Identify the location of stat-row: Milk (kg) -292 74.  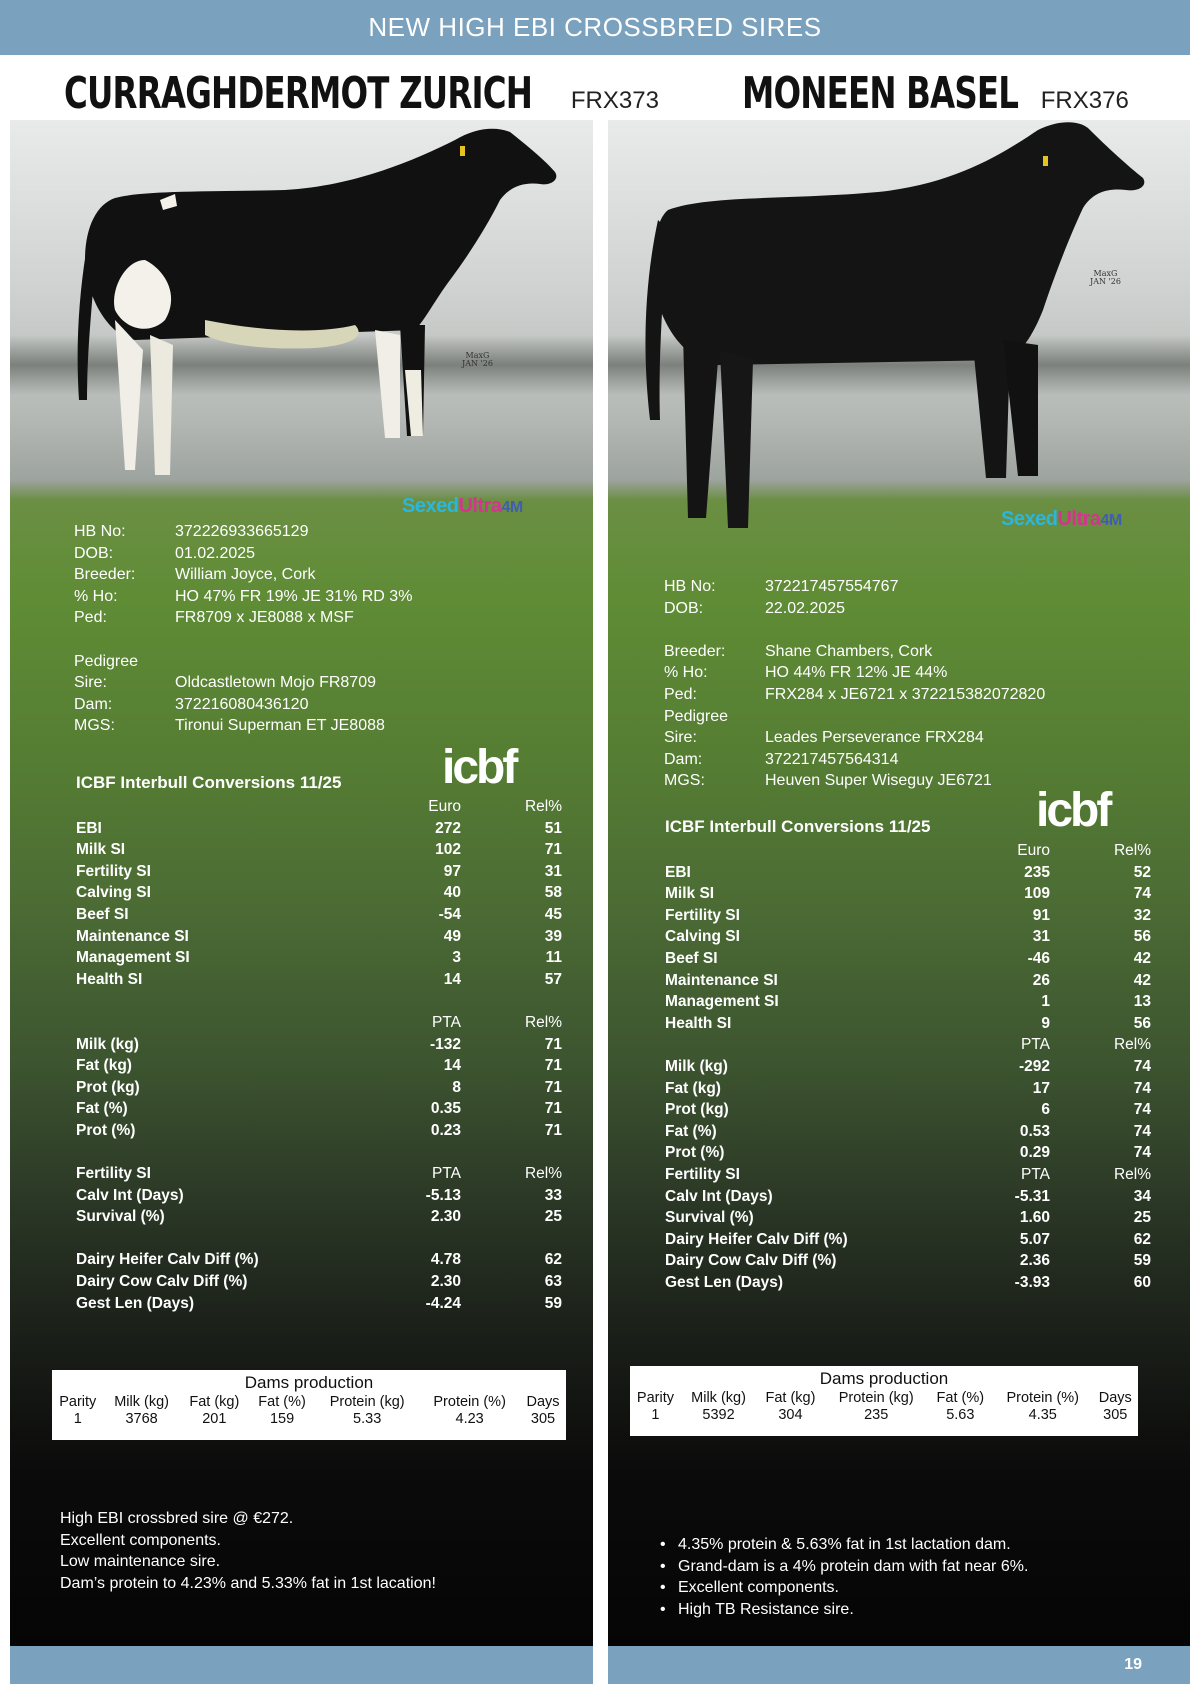
(908, 1066).